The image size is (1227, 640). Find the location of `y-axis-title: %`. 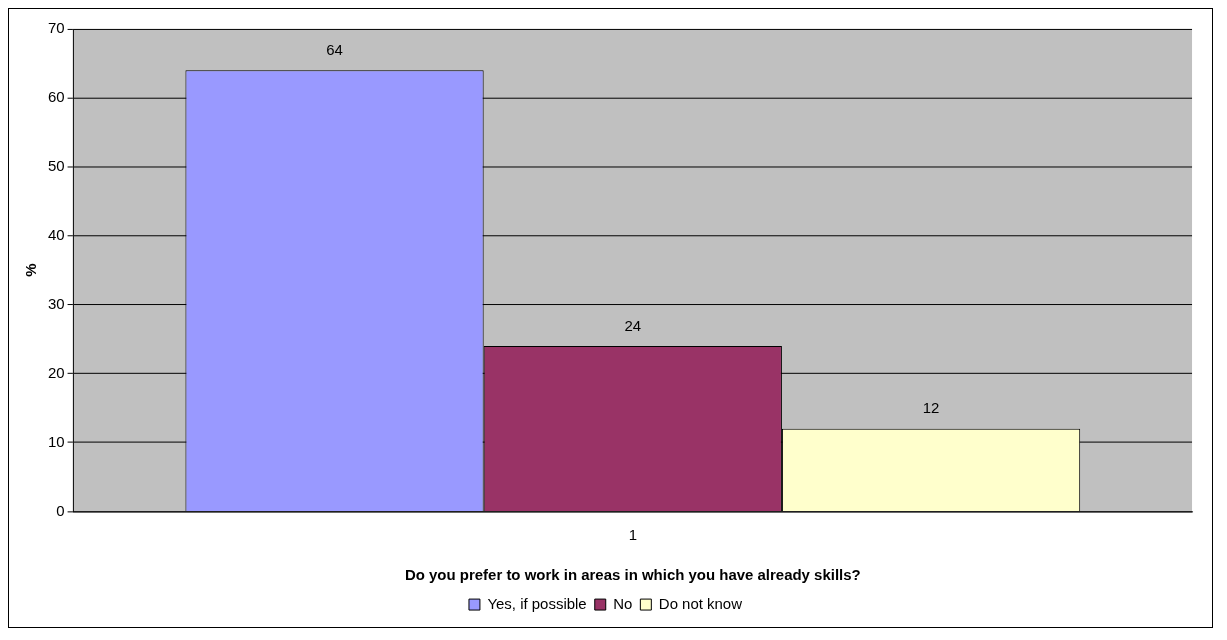

y-axis-title: % is located at coordinates (31, 270).